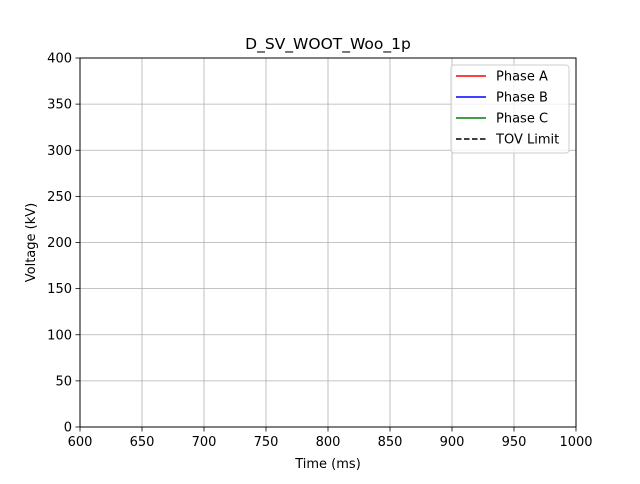  I want to click on y-tick-label: 400, so click(59, 59).